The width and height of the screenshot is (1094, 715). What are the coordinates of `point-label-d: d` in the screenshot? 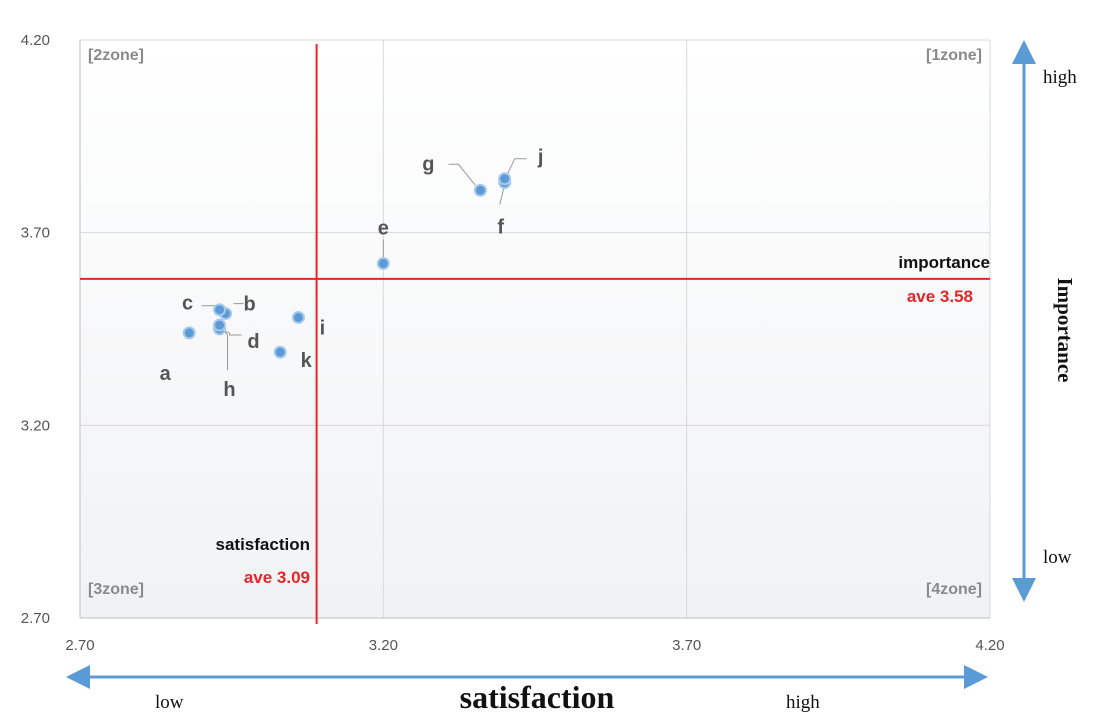 It's located at (253, 342).